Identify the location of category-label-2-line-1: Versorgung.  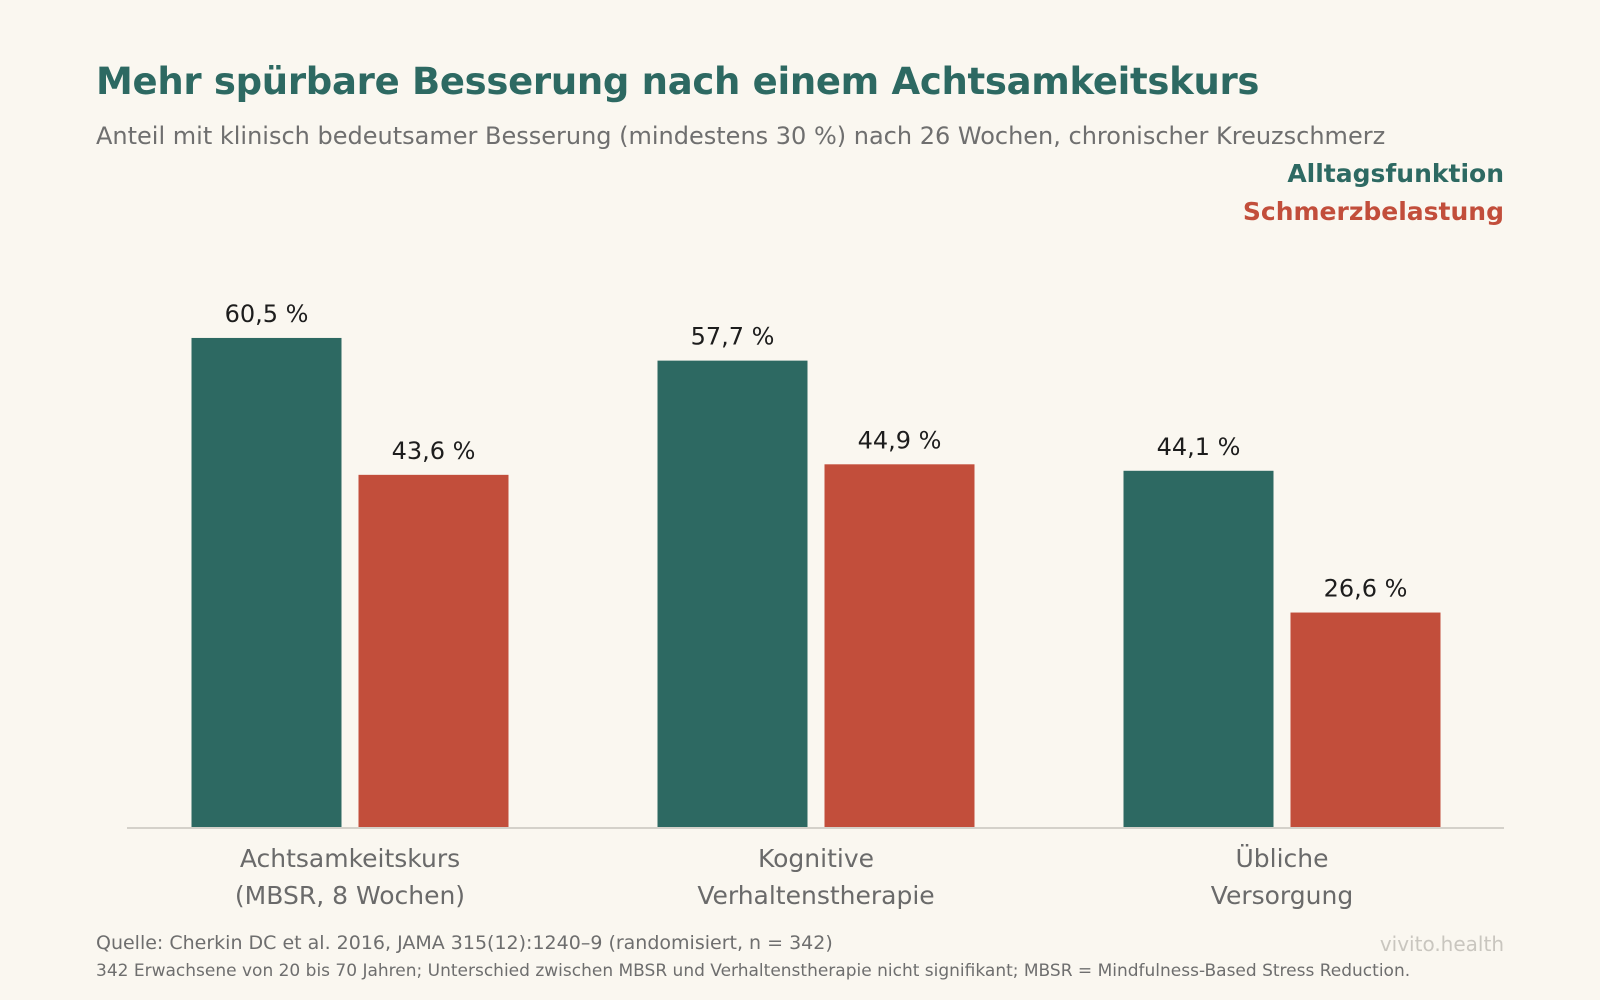
(1282, 895).